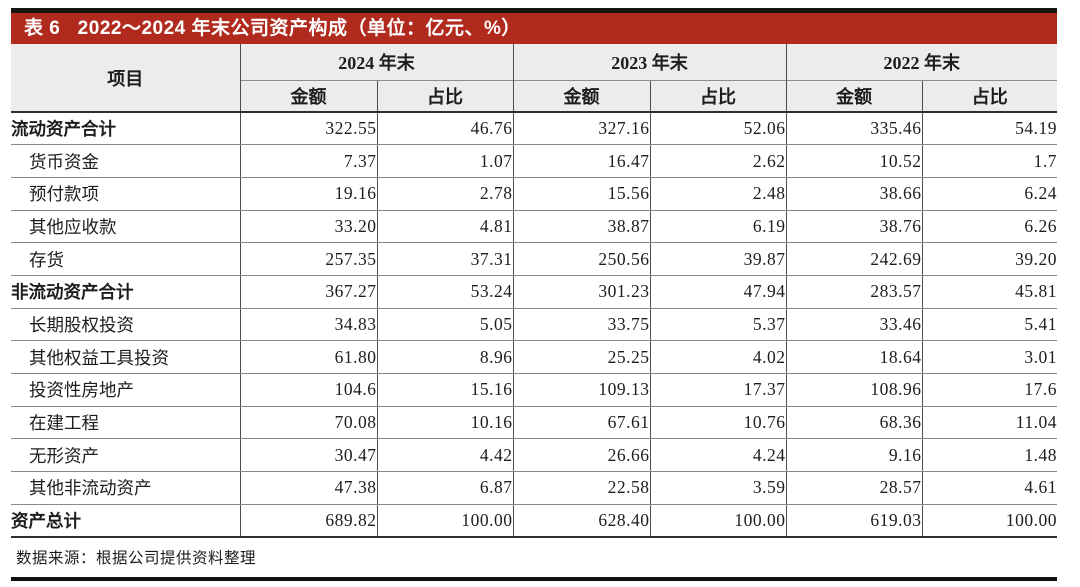  I want to click on row-label: 在建工程, so click(125, 423).